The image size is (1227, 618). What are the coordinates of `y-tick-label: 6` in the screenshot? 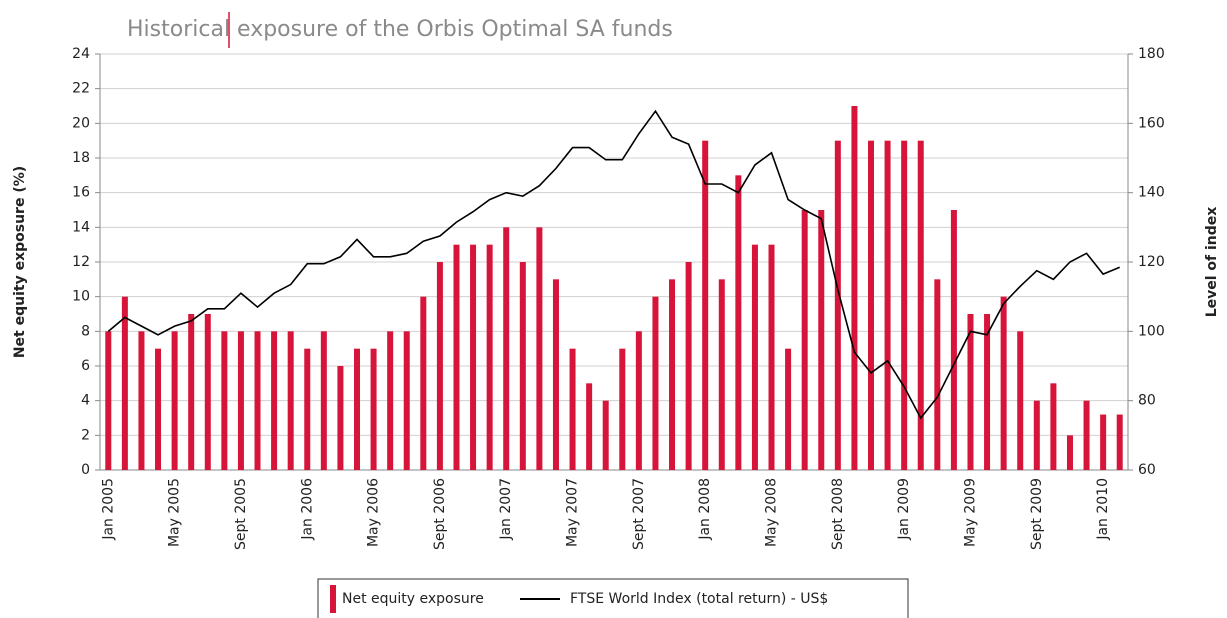 It's located at (85, 366).